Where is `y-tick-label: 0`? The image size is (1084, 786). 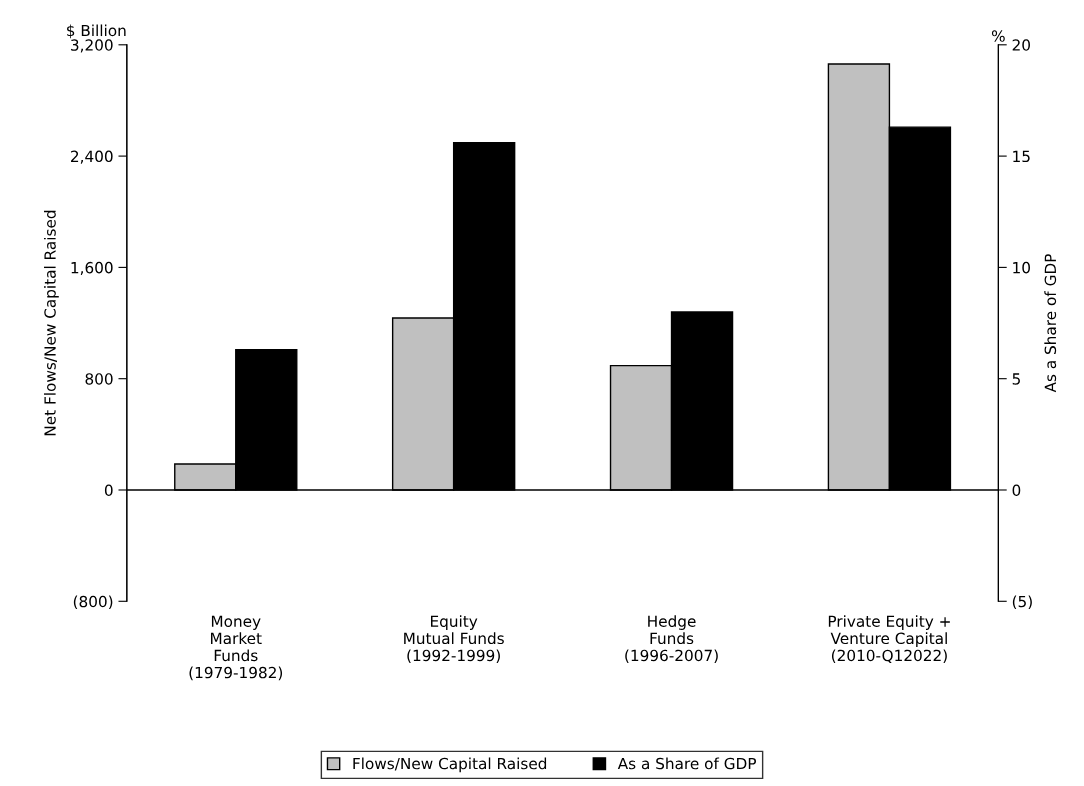
y-tick-label: 0 is located at coordinates (108, 490).